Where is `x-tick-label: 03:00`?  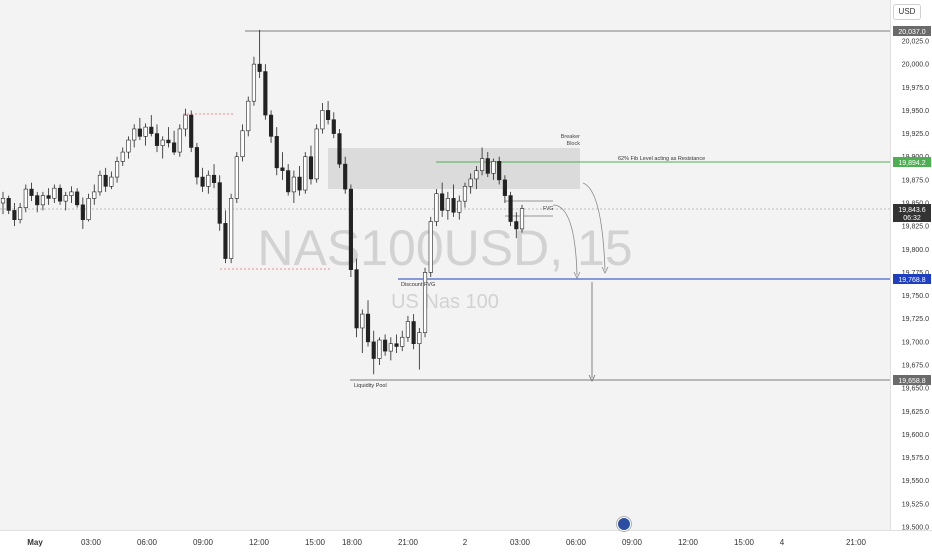 x-tick-label: 03:00 is located at coordinates (91, 542).